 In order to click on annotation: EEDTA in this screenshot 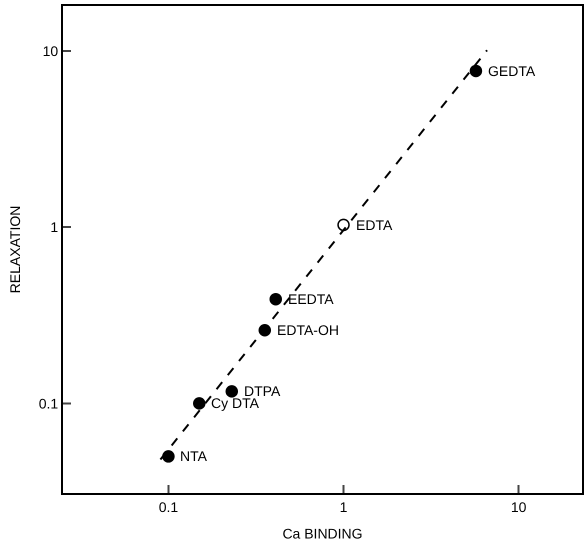, I will do `click(311, 299)`.